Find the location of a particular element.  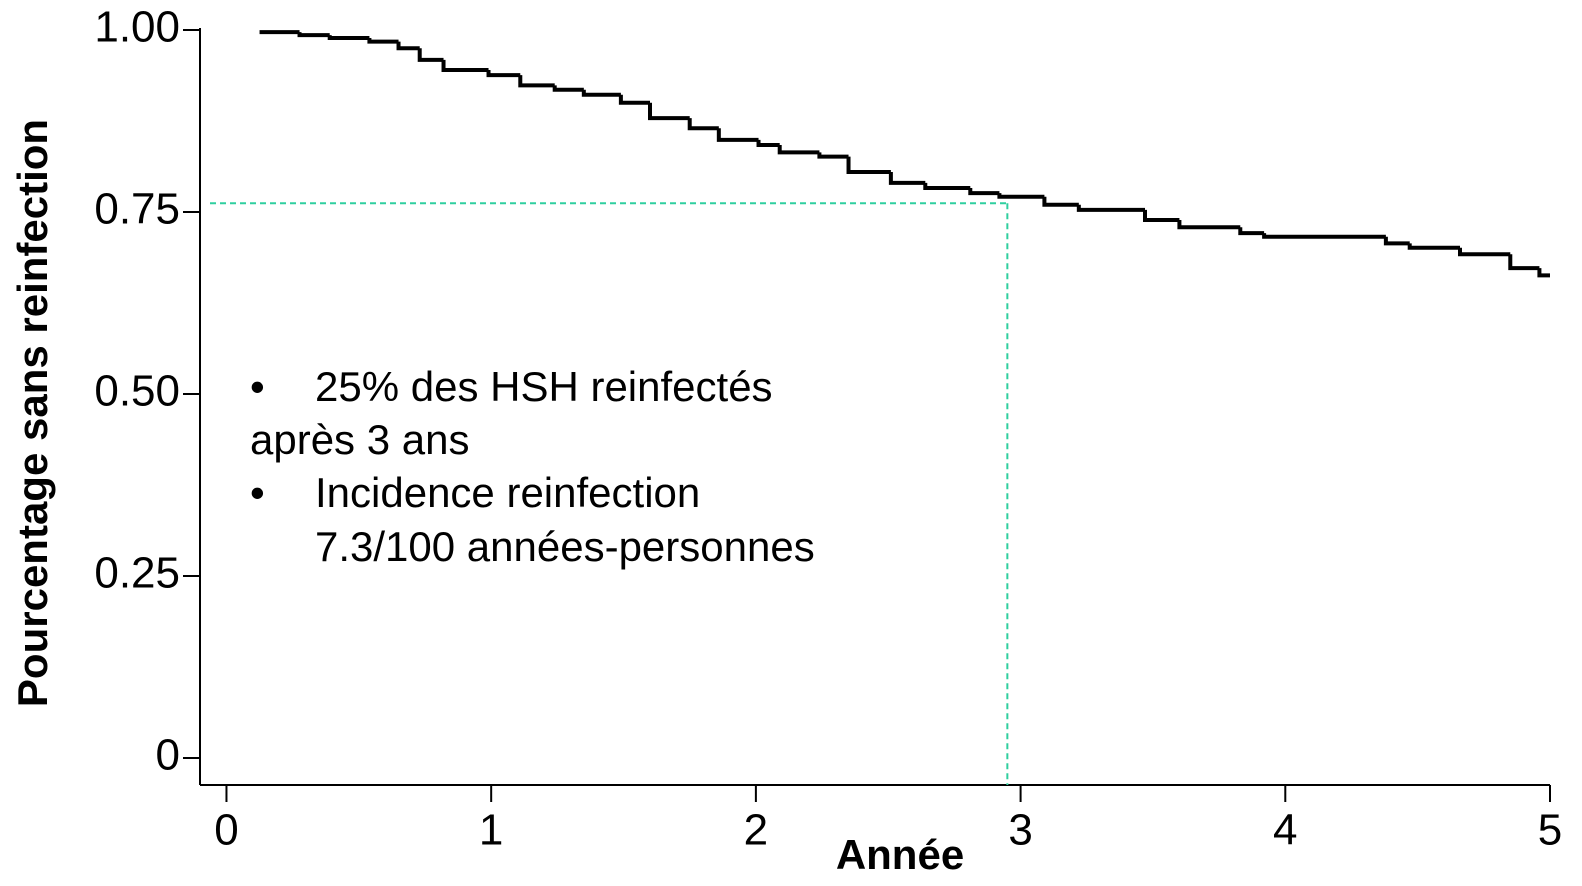

y-tick-label: 0 is located at coordinates (168, 755).